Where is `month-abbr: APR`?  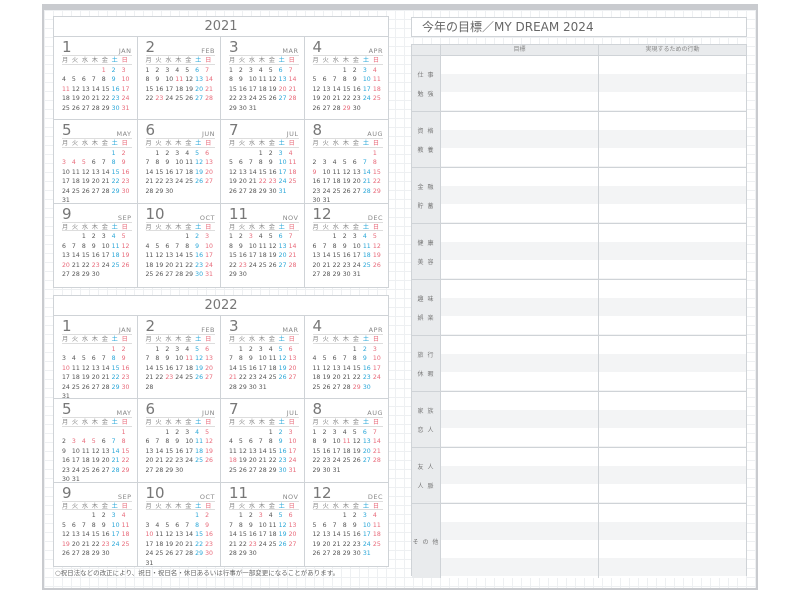 month-abbr: APR is located at coordinates (375, 51).